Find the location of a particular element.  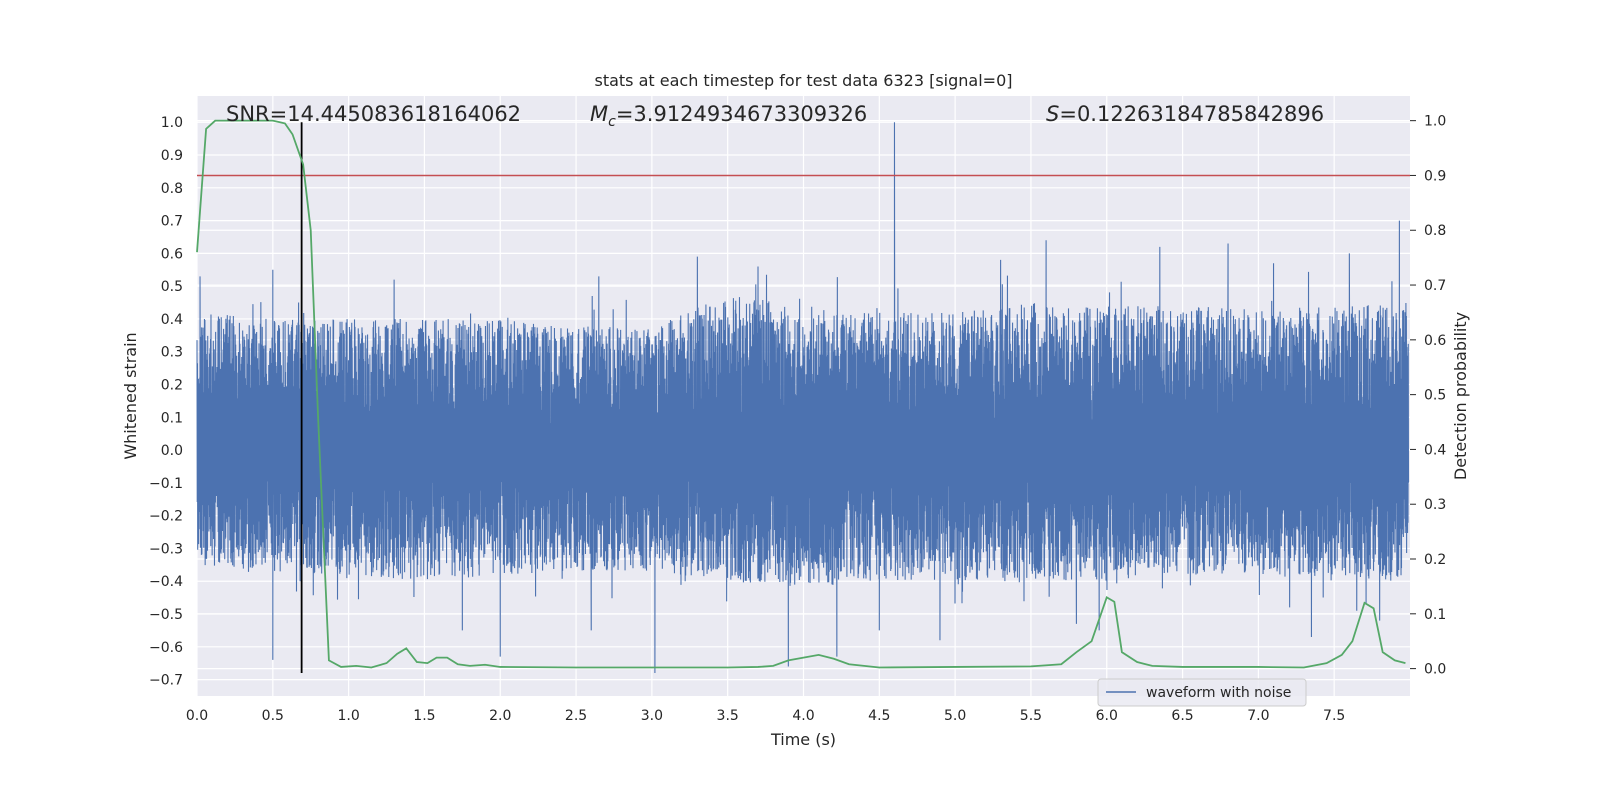

chirp-mass-subscript: c is located at coordinates (612, 122).